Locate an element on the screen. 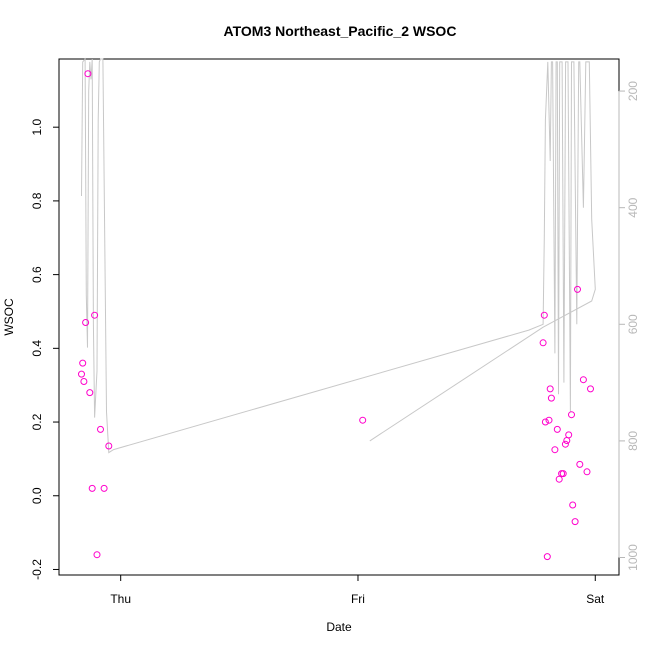  y-right-tick-label: 800 is located at coordinates (633, 441).